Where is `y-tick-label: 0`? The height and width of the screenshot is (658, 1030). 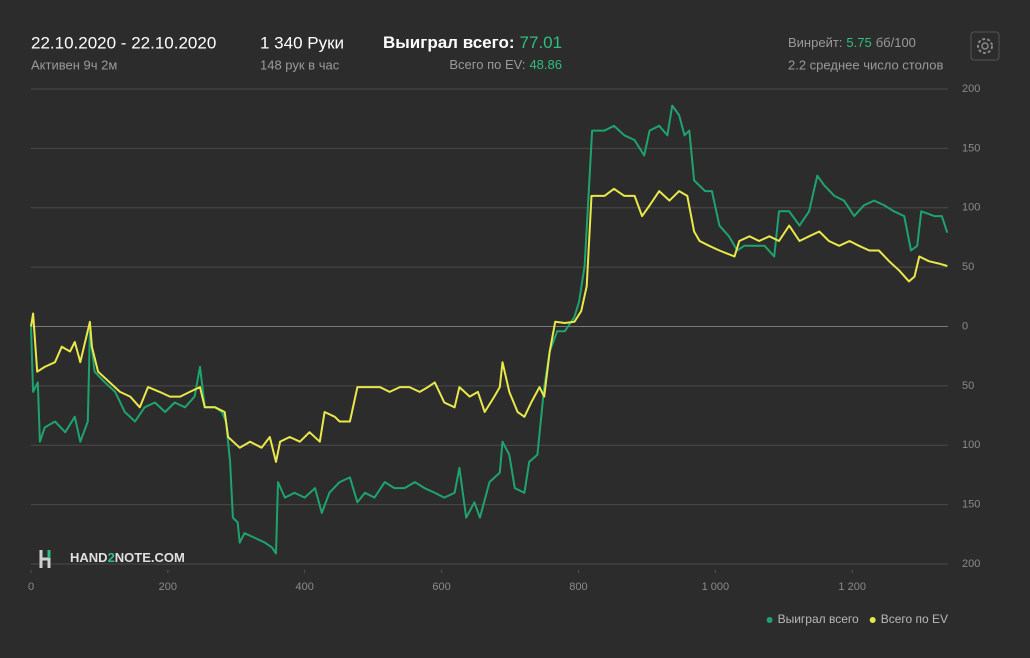 y-tick-label: 0 is located at coordinates (965, 326).